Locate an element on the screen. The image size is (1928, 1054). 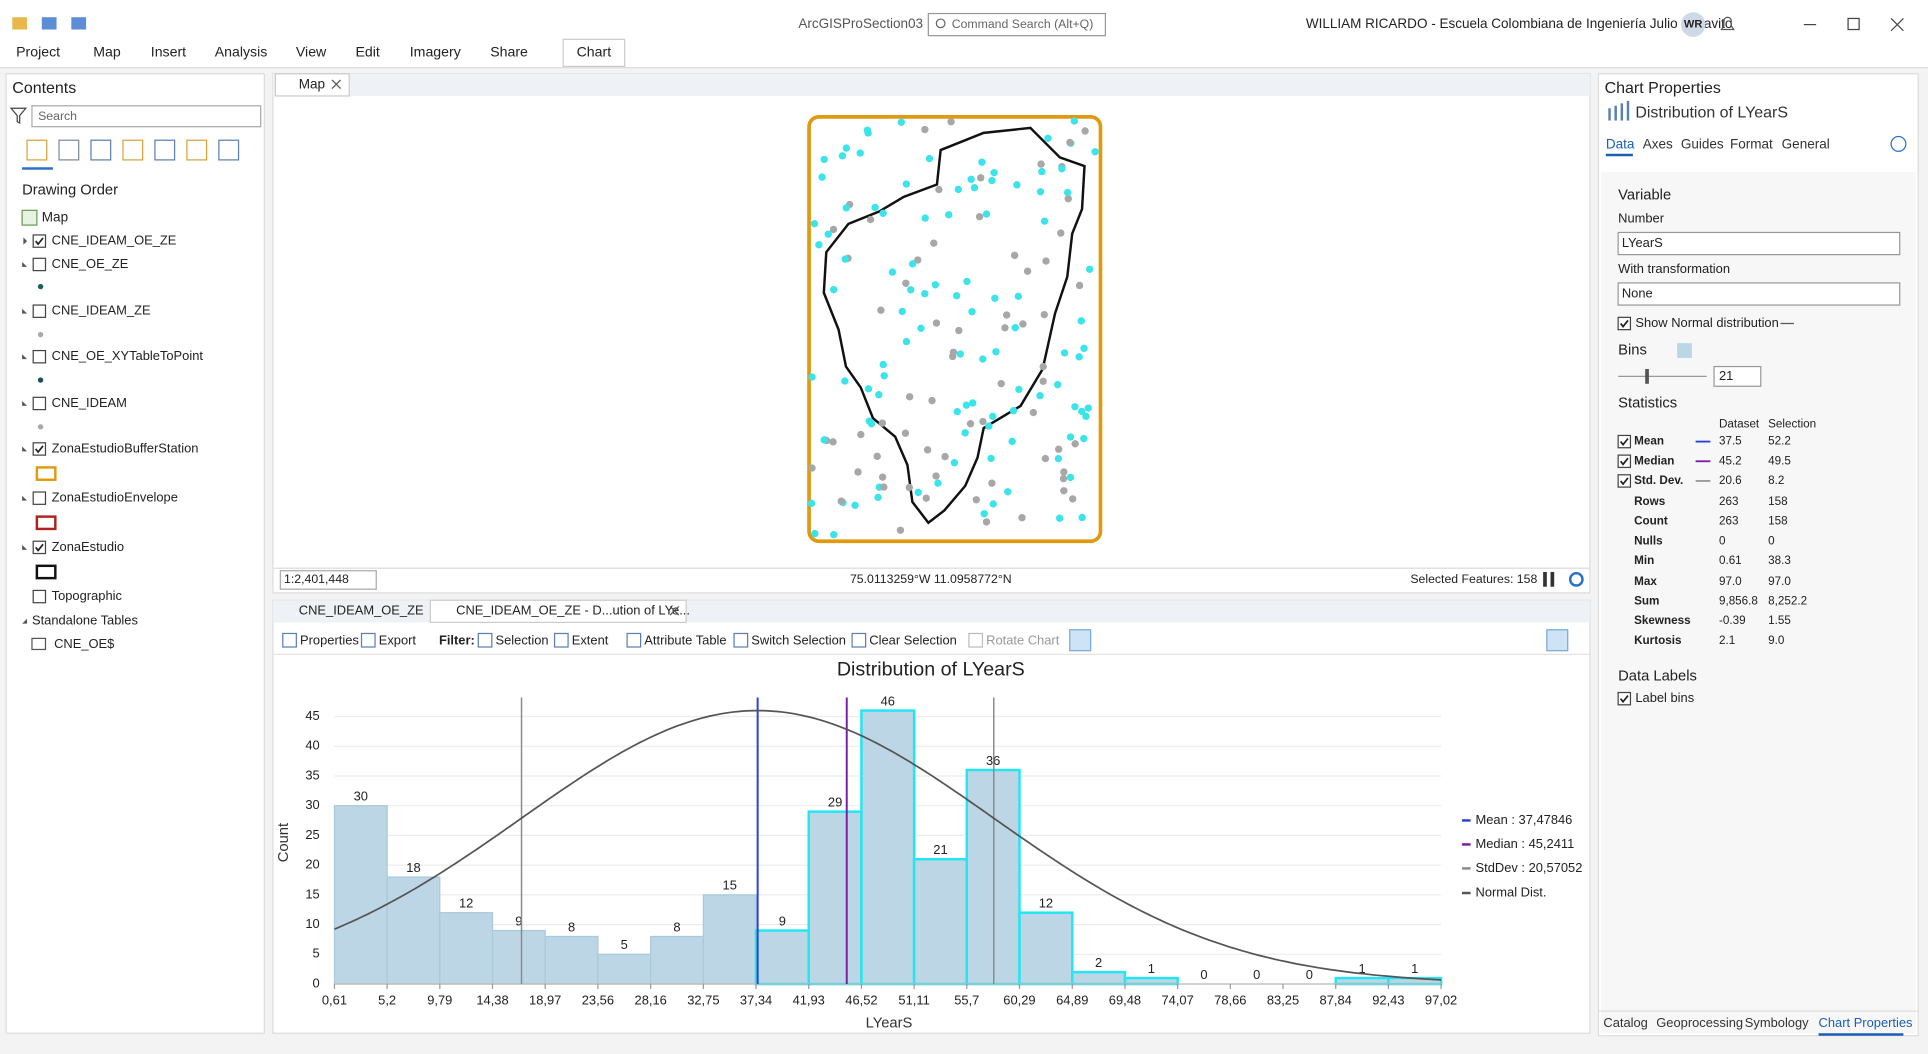
layer-name: CNE_IDEAM_OE_ZE is located at coordinates (114, 239).